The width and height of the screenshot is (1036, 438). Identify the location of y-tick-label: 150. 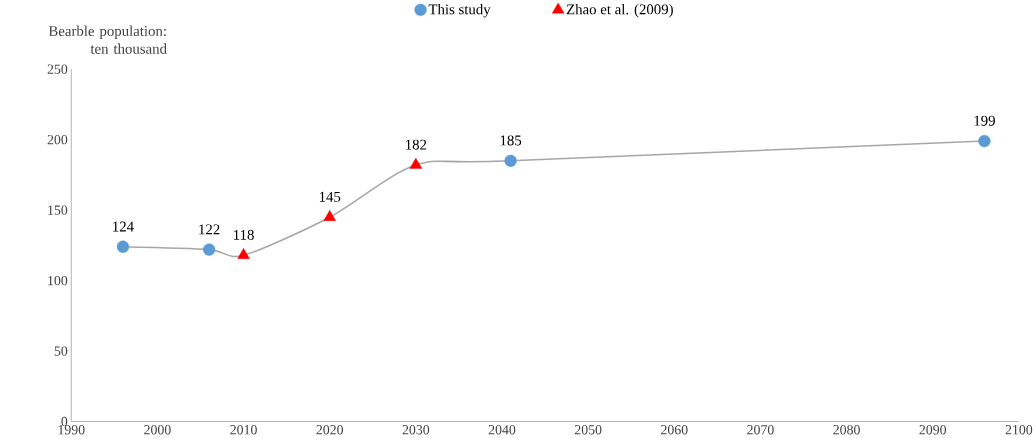
(58, 210).